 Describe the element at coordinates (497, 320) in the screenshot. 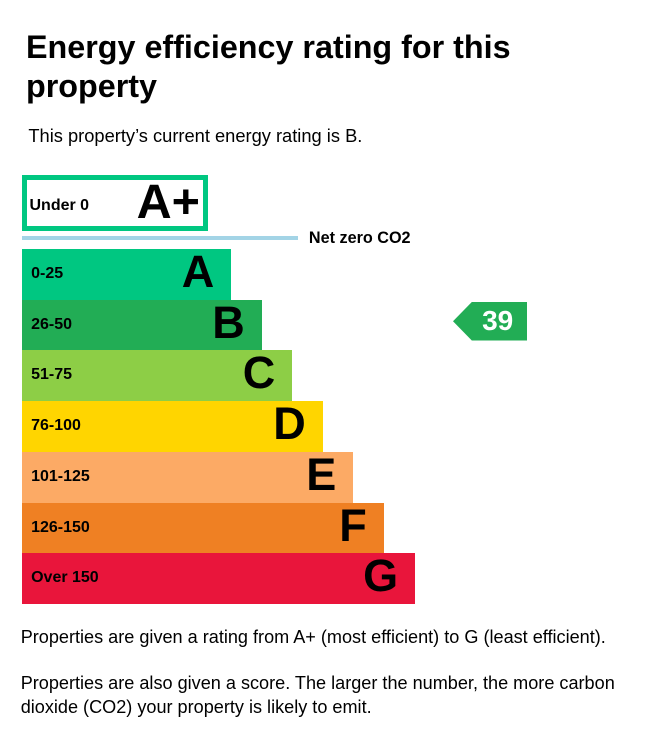

I see `svg-text: 39` at that location.